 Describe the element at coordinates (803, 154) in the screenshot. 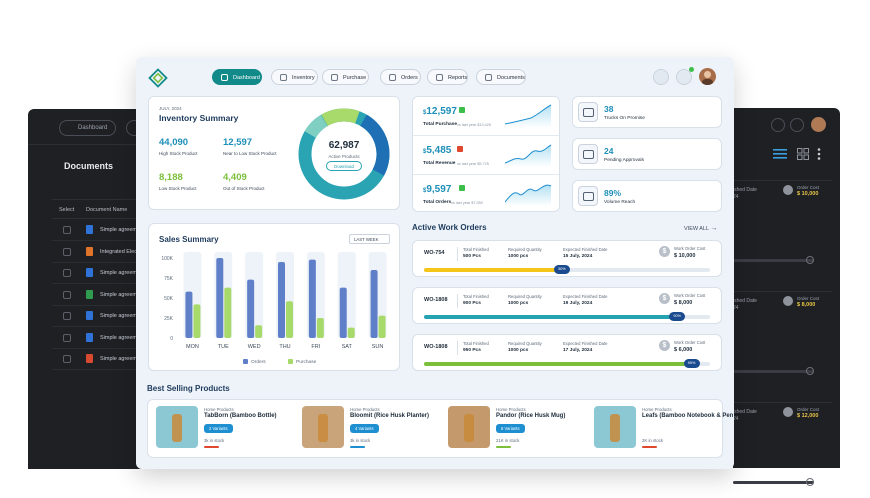

I see `grid-view-icon` at that location.